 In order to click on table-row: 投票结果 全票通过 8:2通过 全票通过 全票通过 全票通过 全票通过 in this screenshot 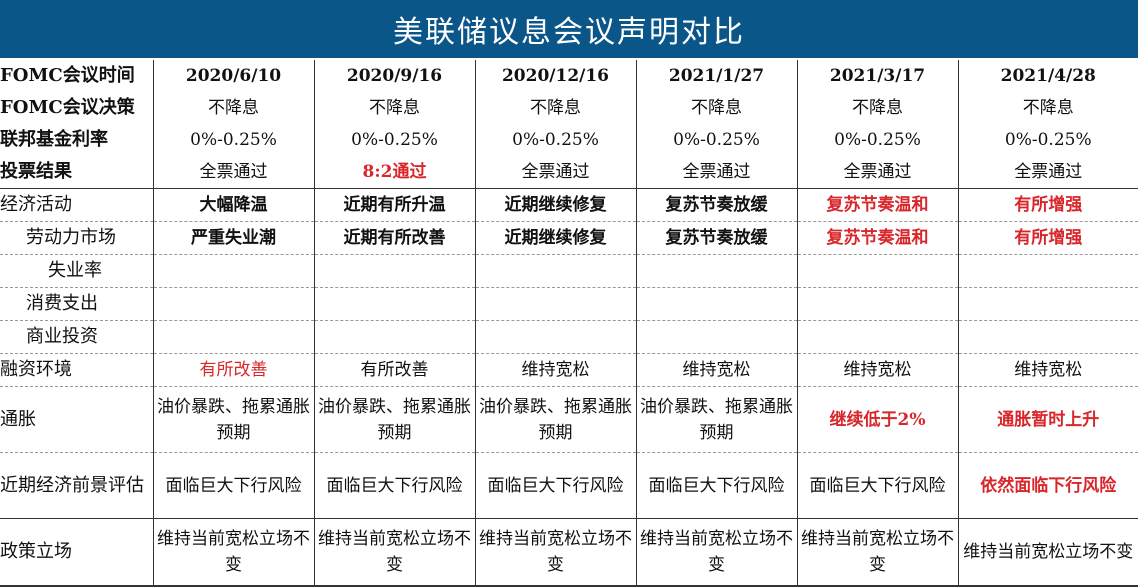, I will do `click(569, 172)`.